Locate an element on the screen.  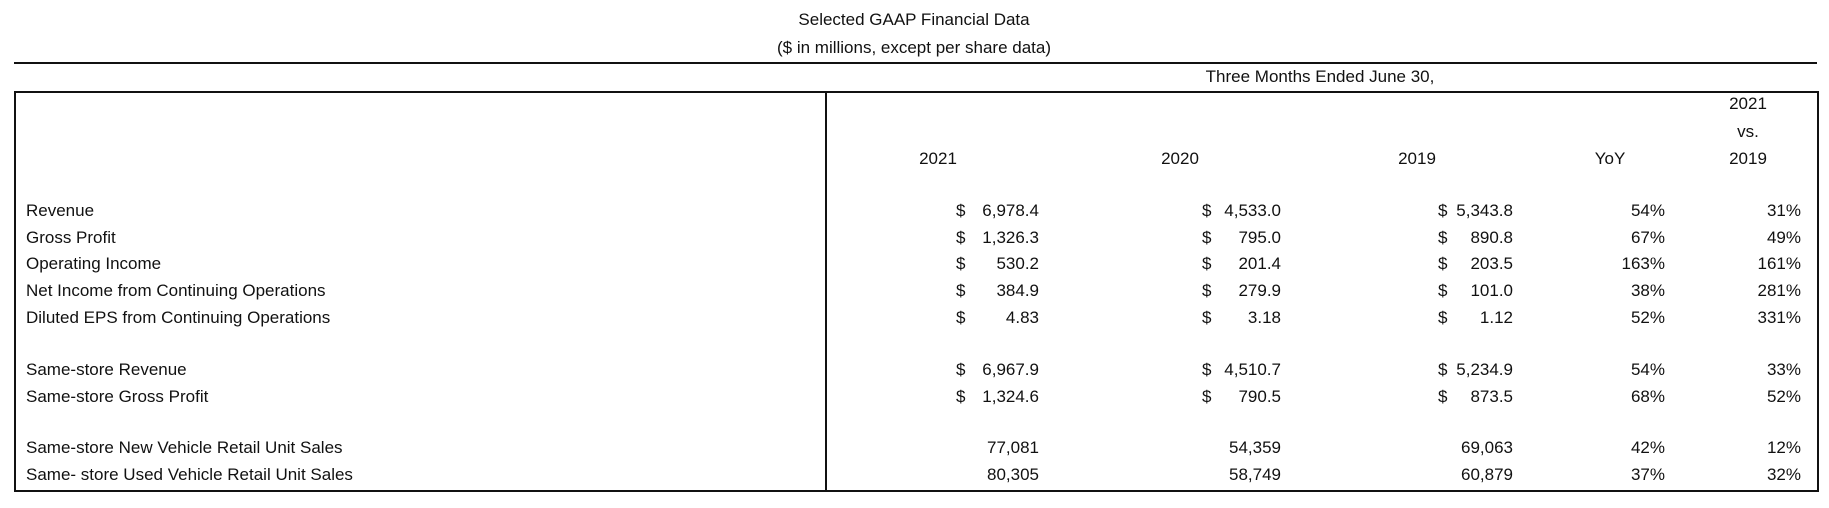
cell-value: 6,967.9 is located at coordinates (1010, 369).